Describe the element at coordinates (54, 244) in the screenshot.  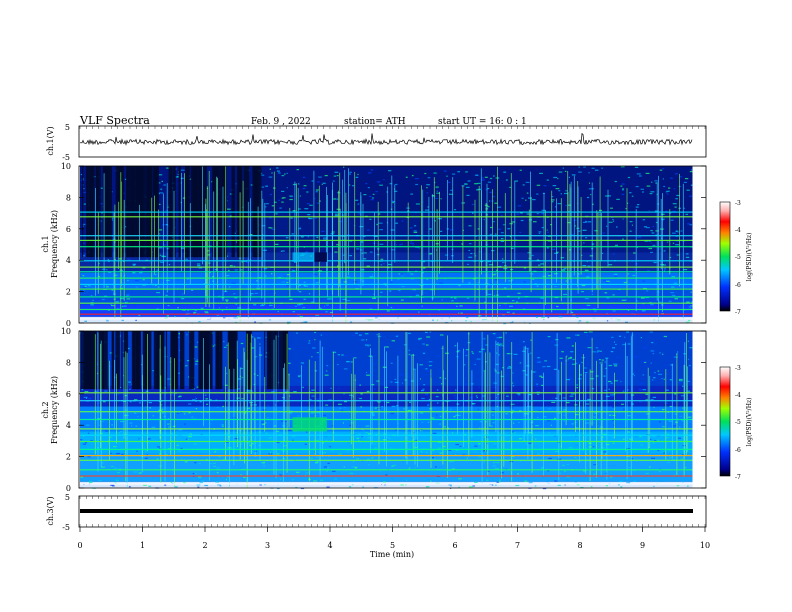
I see `ch1-spec-ylabel: Frequency (kHz)` at that location.